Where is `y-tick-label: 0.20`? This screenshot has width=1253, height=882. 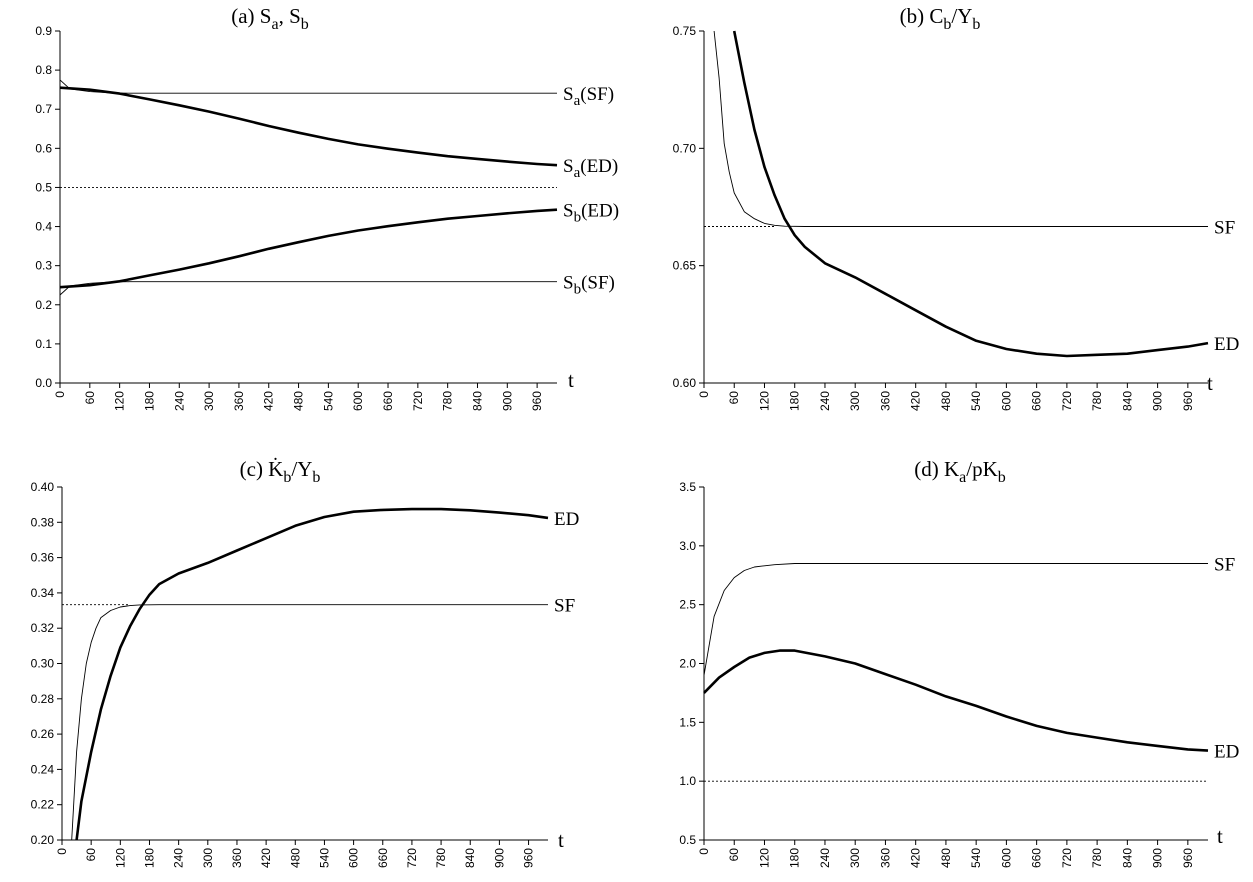
y-tick-label: 0.20 is located at coordinates (43, 840).